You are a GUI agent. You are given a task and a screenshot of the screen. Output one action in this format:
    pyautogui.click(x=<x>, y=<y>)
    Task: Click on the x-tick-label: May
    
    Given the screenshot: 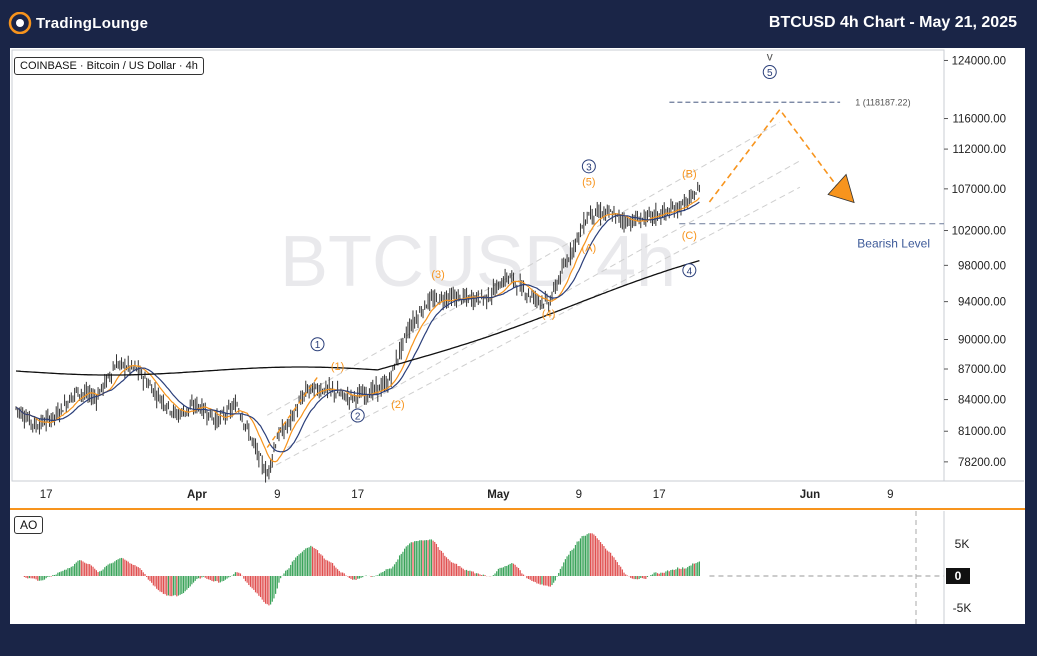 What is the action you would take?
    pyautogui.click(x=498, y=495)
    